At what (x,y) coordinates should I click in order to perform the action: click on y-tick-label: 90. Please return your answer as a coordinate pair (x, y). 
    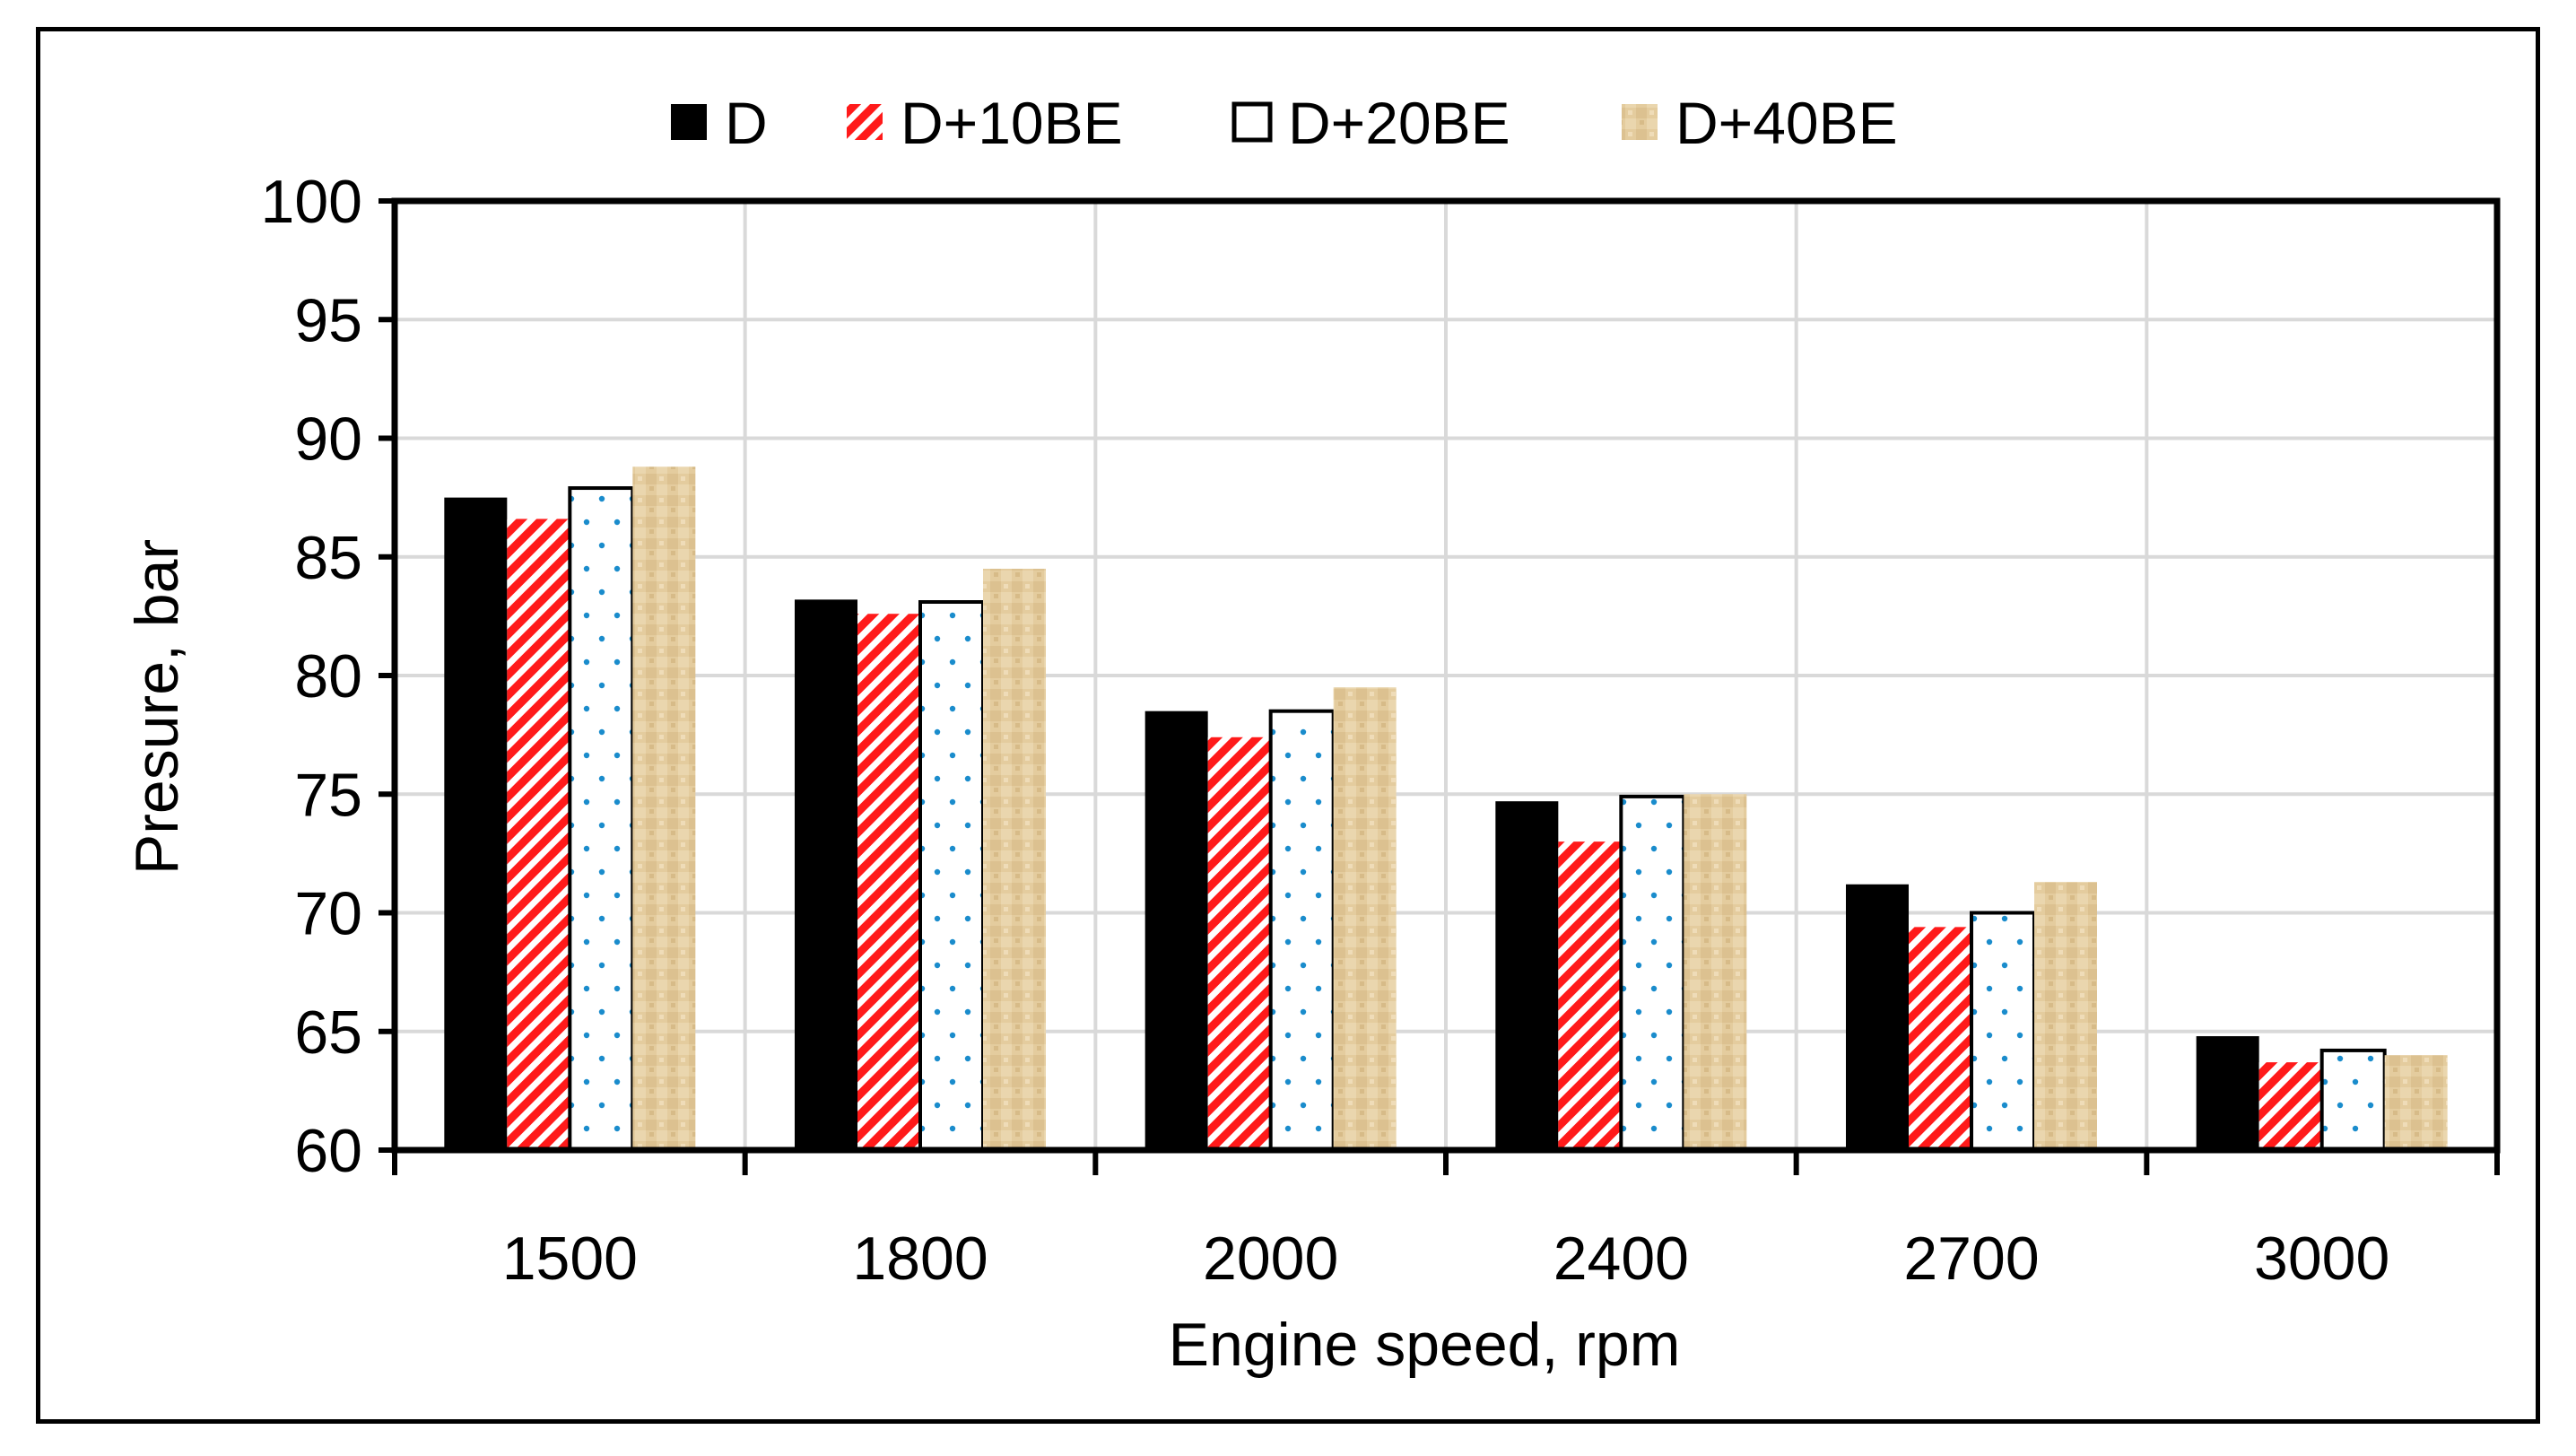
    Looking at the image, I should click on (328, 439).